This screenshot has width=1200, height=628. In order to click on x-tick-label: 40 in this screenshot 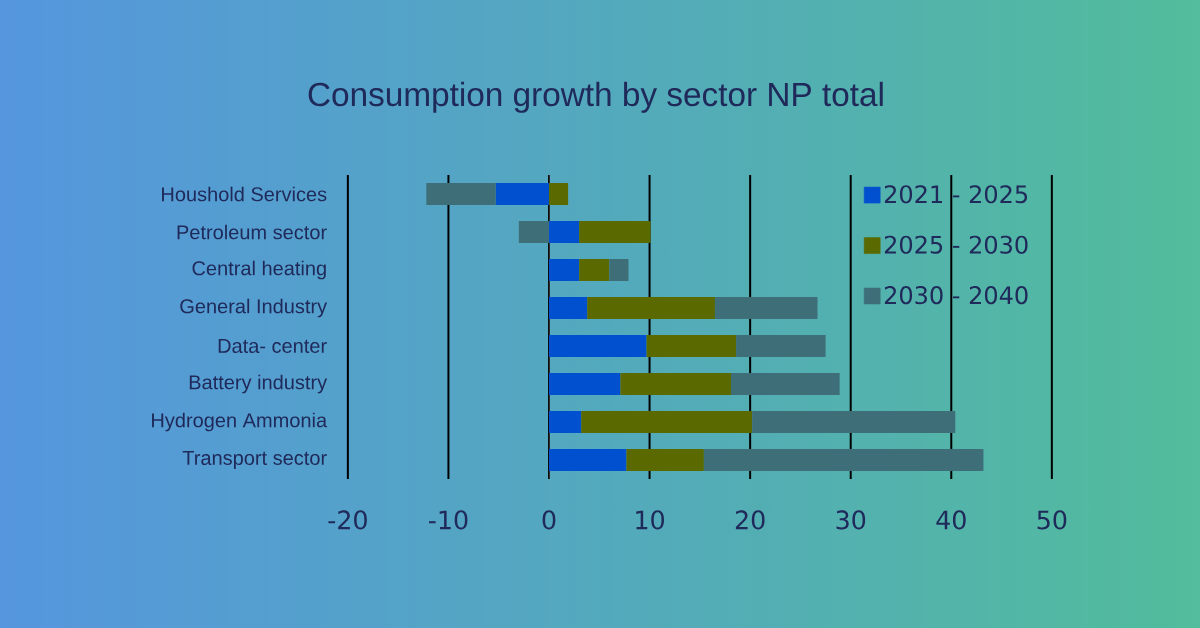, I will do `click(951, 520)`.